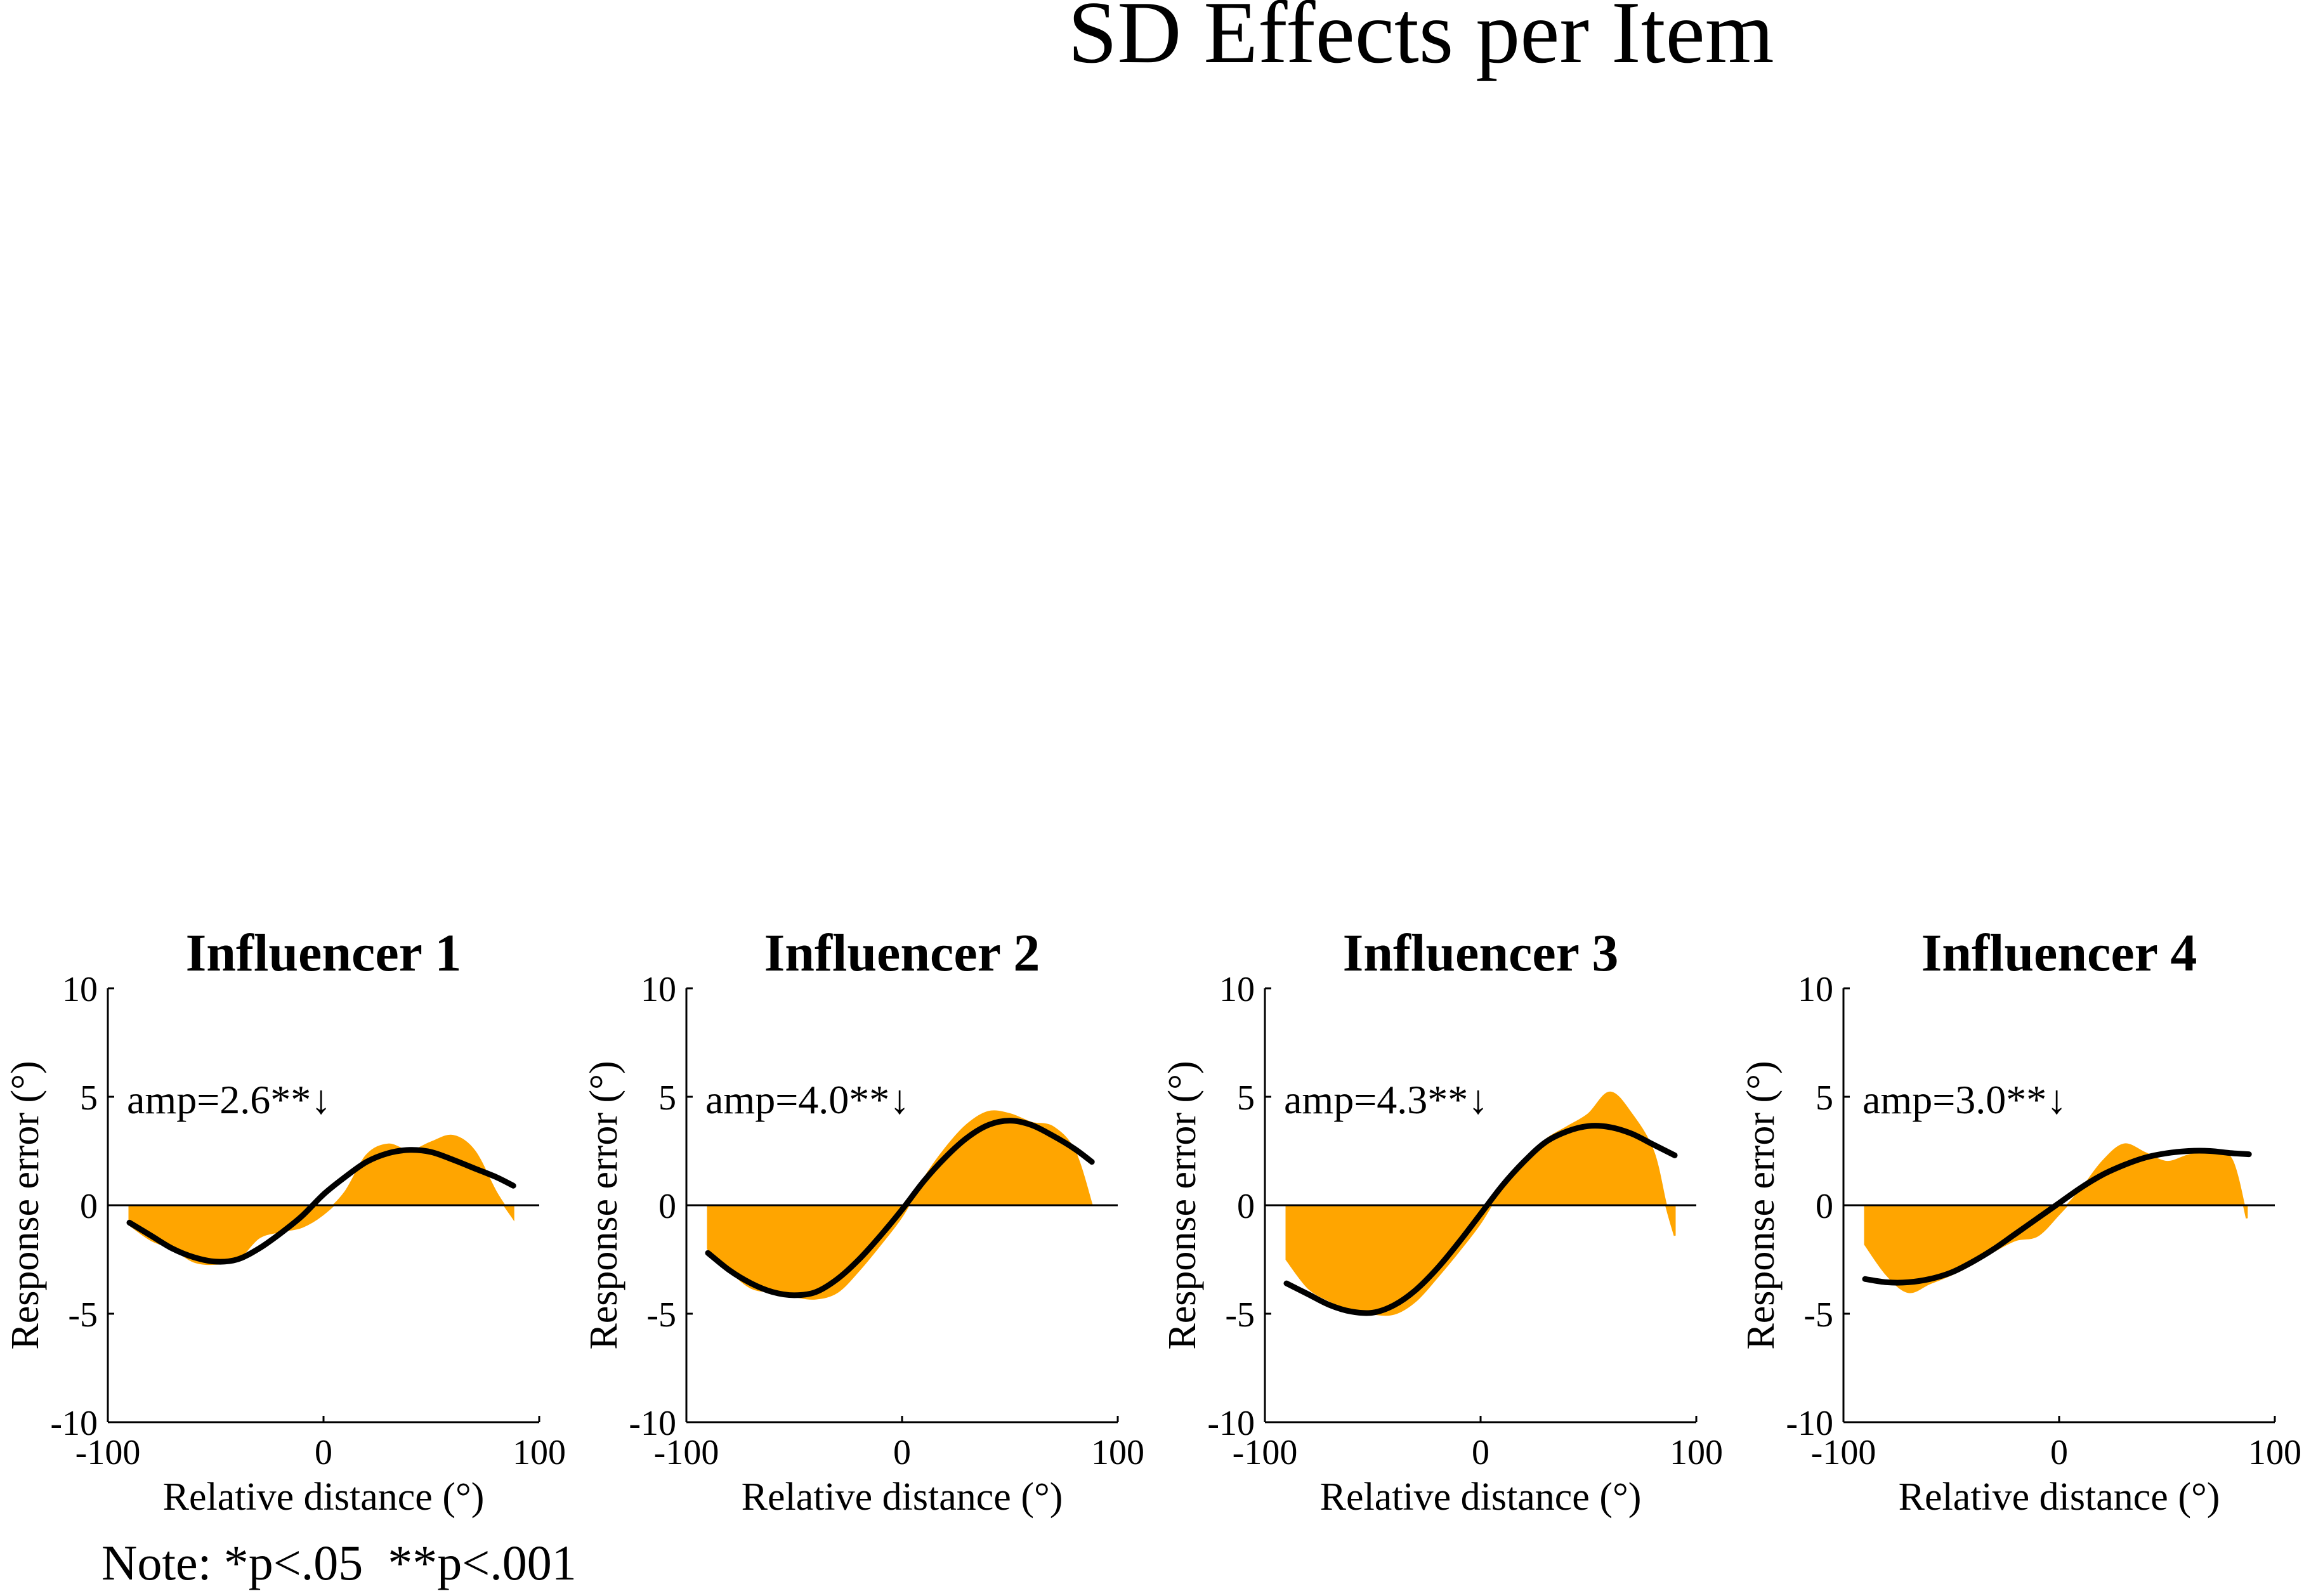  Describe the element at coordinates (1386, 1099) in the screenshot. I see `amplitude-annotation: amp=4.3**↓` at that location.